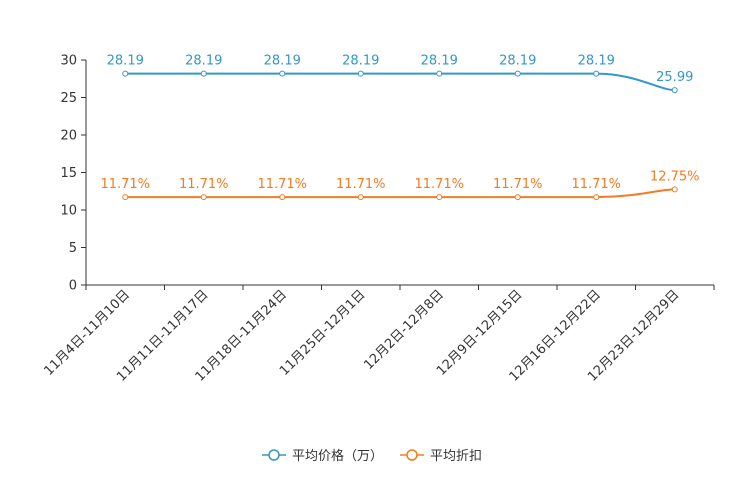  I want to click on legend: 平均价格（万） 平均折扣, so click(372, 456).